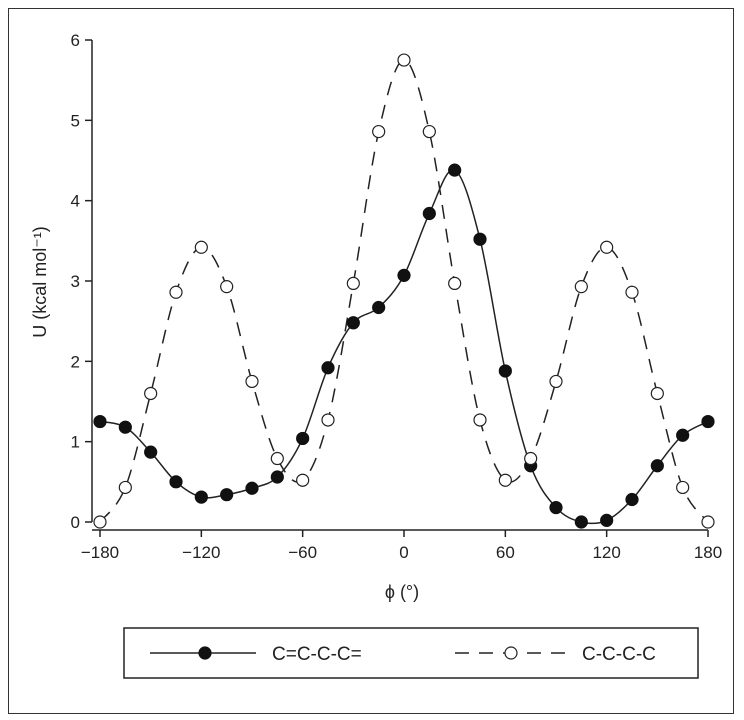 Image resolution: width=744 pixels, height=720 pixels. What do you see at coordinates (317, 654) in the screenshot?
I see `legend-label-series-1: C=C-C-C=` at bounding box center [317, 654].